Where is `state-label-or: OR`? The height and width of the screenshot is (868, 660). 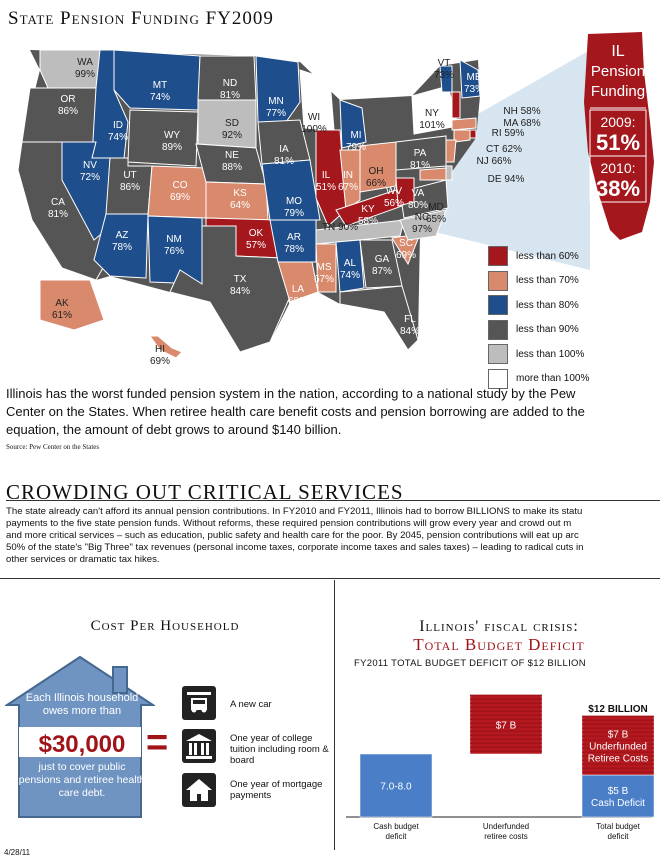 state-label-or: OR is located at coordinates (68, 99).